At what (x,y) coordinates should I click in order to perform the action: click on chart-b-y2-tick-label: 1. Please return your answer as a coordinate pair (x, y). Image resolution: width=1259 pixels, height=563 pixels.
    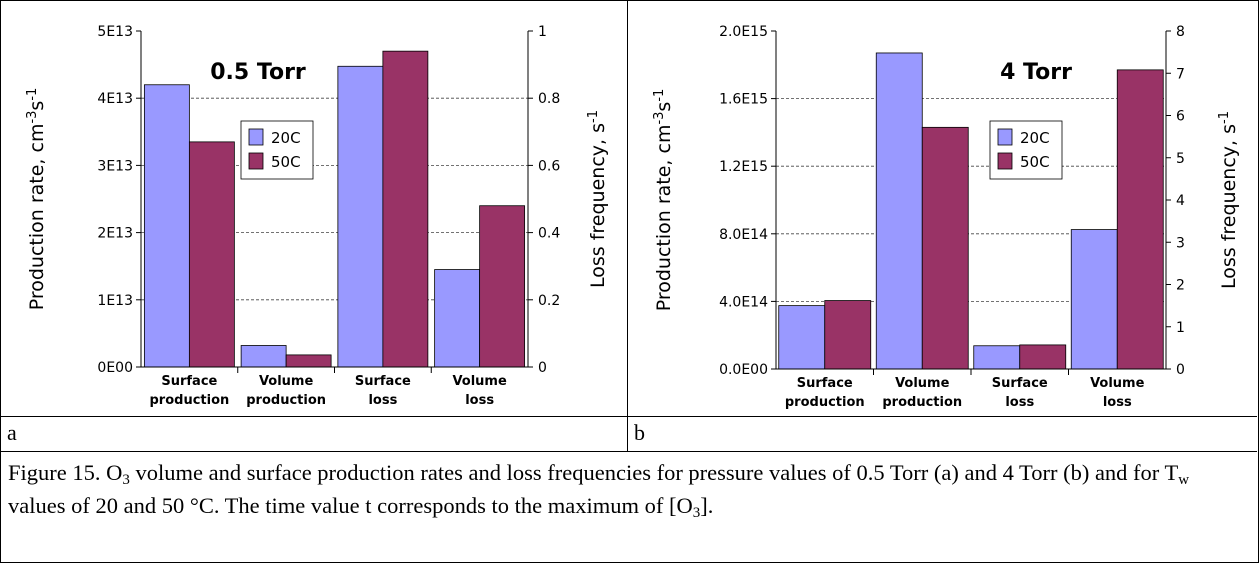
    Looking at the image, I should click on (1180, 328).